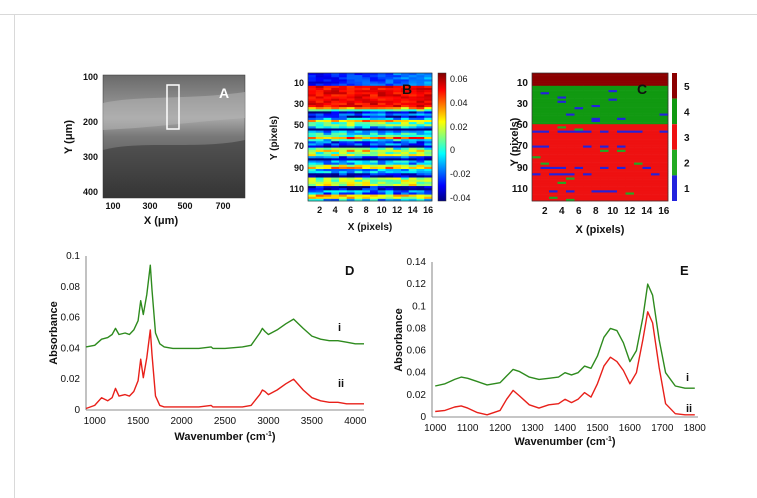  What do you see at coordinates (674, 137) in the screenshot?
I see `c-colorbar` at bounding box center [674, 137].